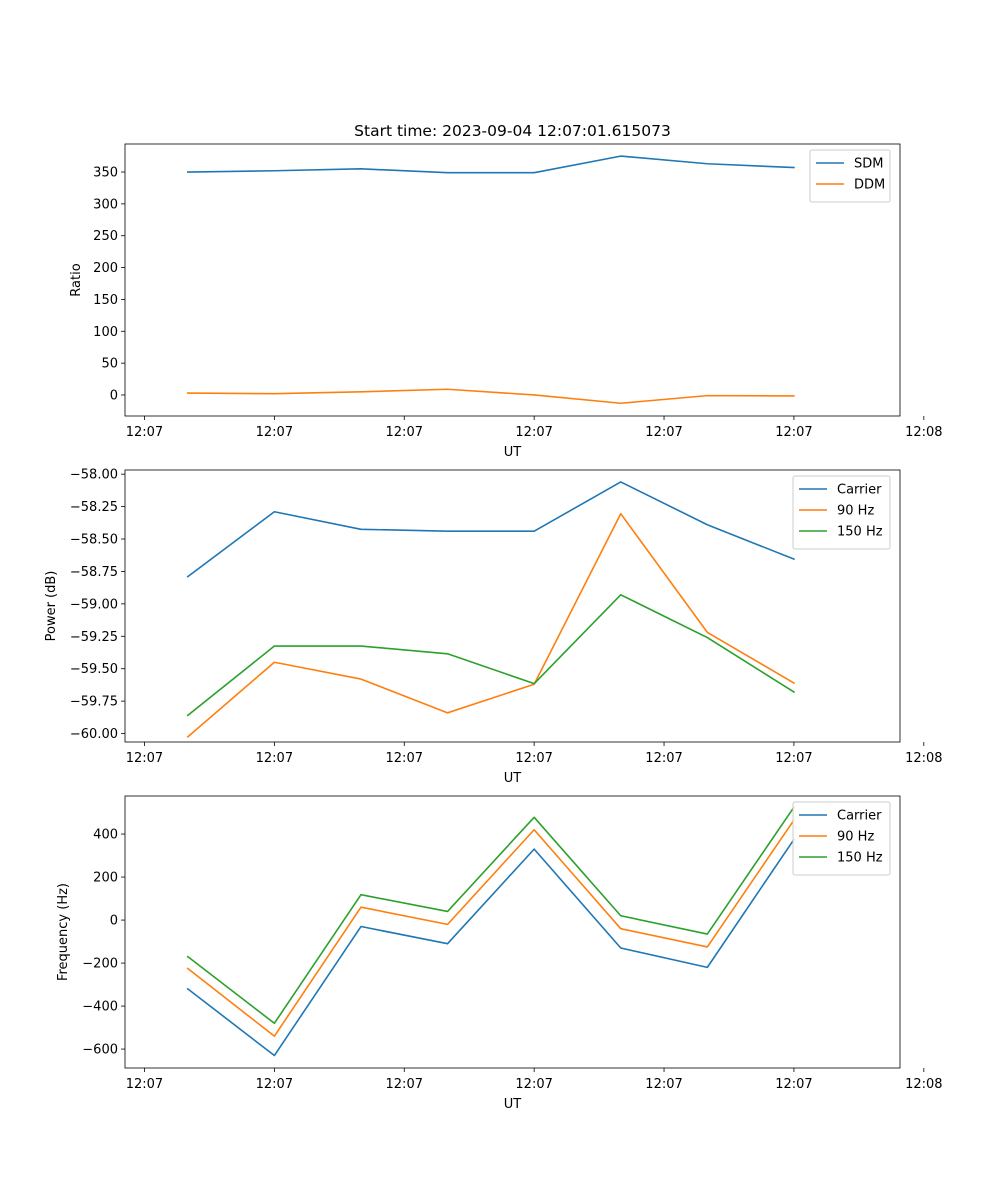 This screenshot has height=1200, width=1000. Describe the element at coordinates (94, 637) in the screenshot. I see `y-tick-label: −59.25` at that location.